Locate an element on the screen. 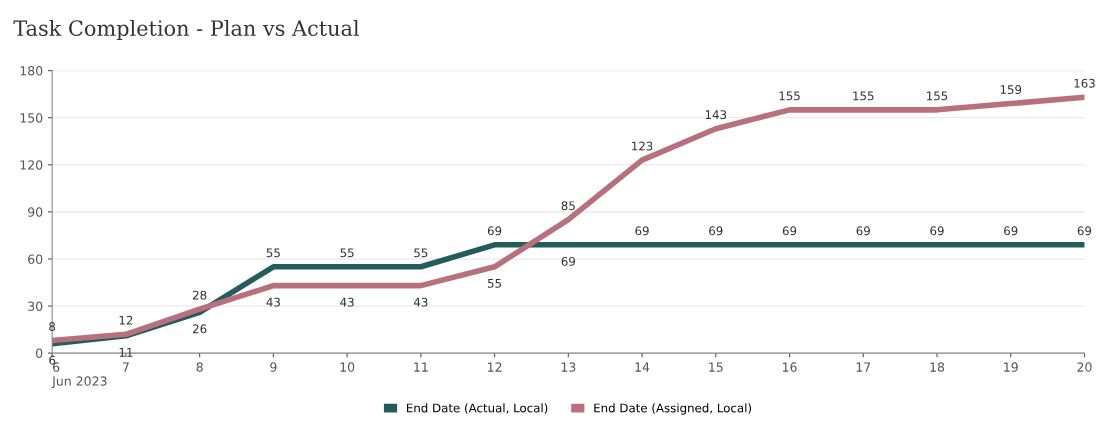 The width and height of the screenshot is (1110, 428). data-label: 11 is located at coordinates (126, 352).